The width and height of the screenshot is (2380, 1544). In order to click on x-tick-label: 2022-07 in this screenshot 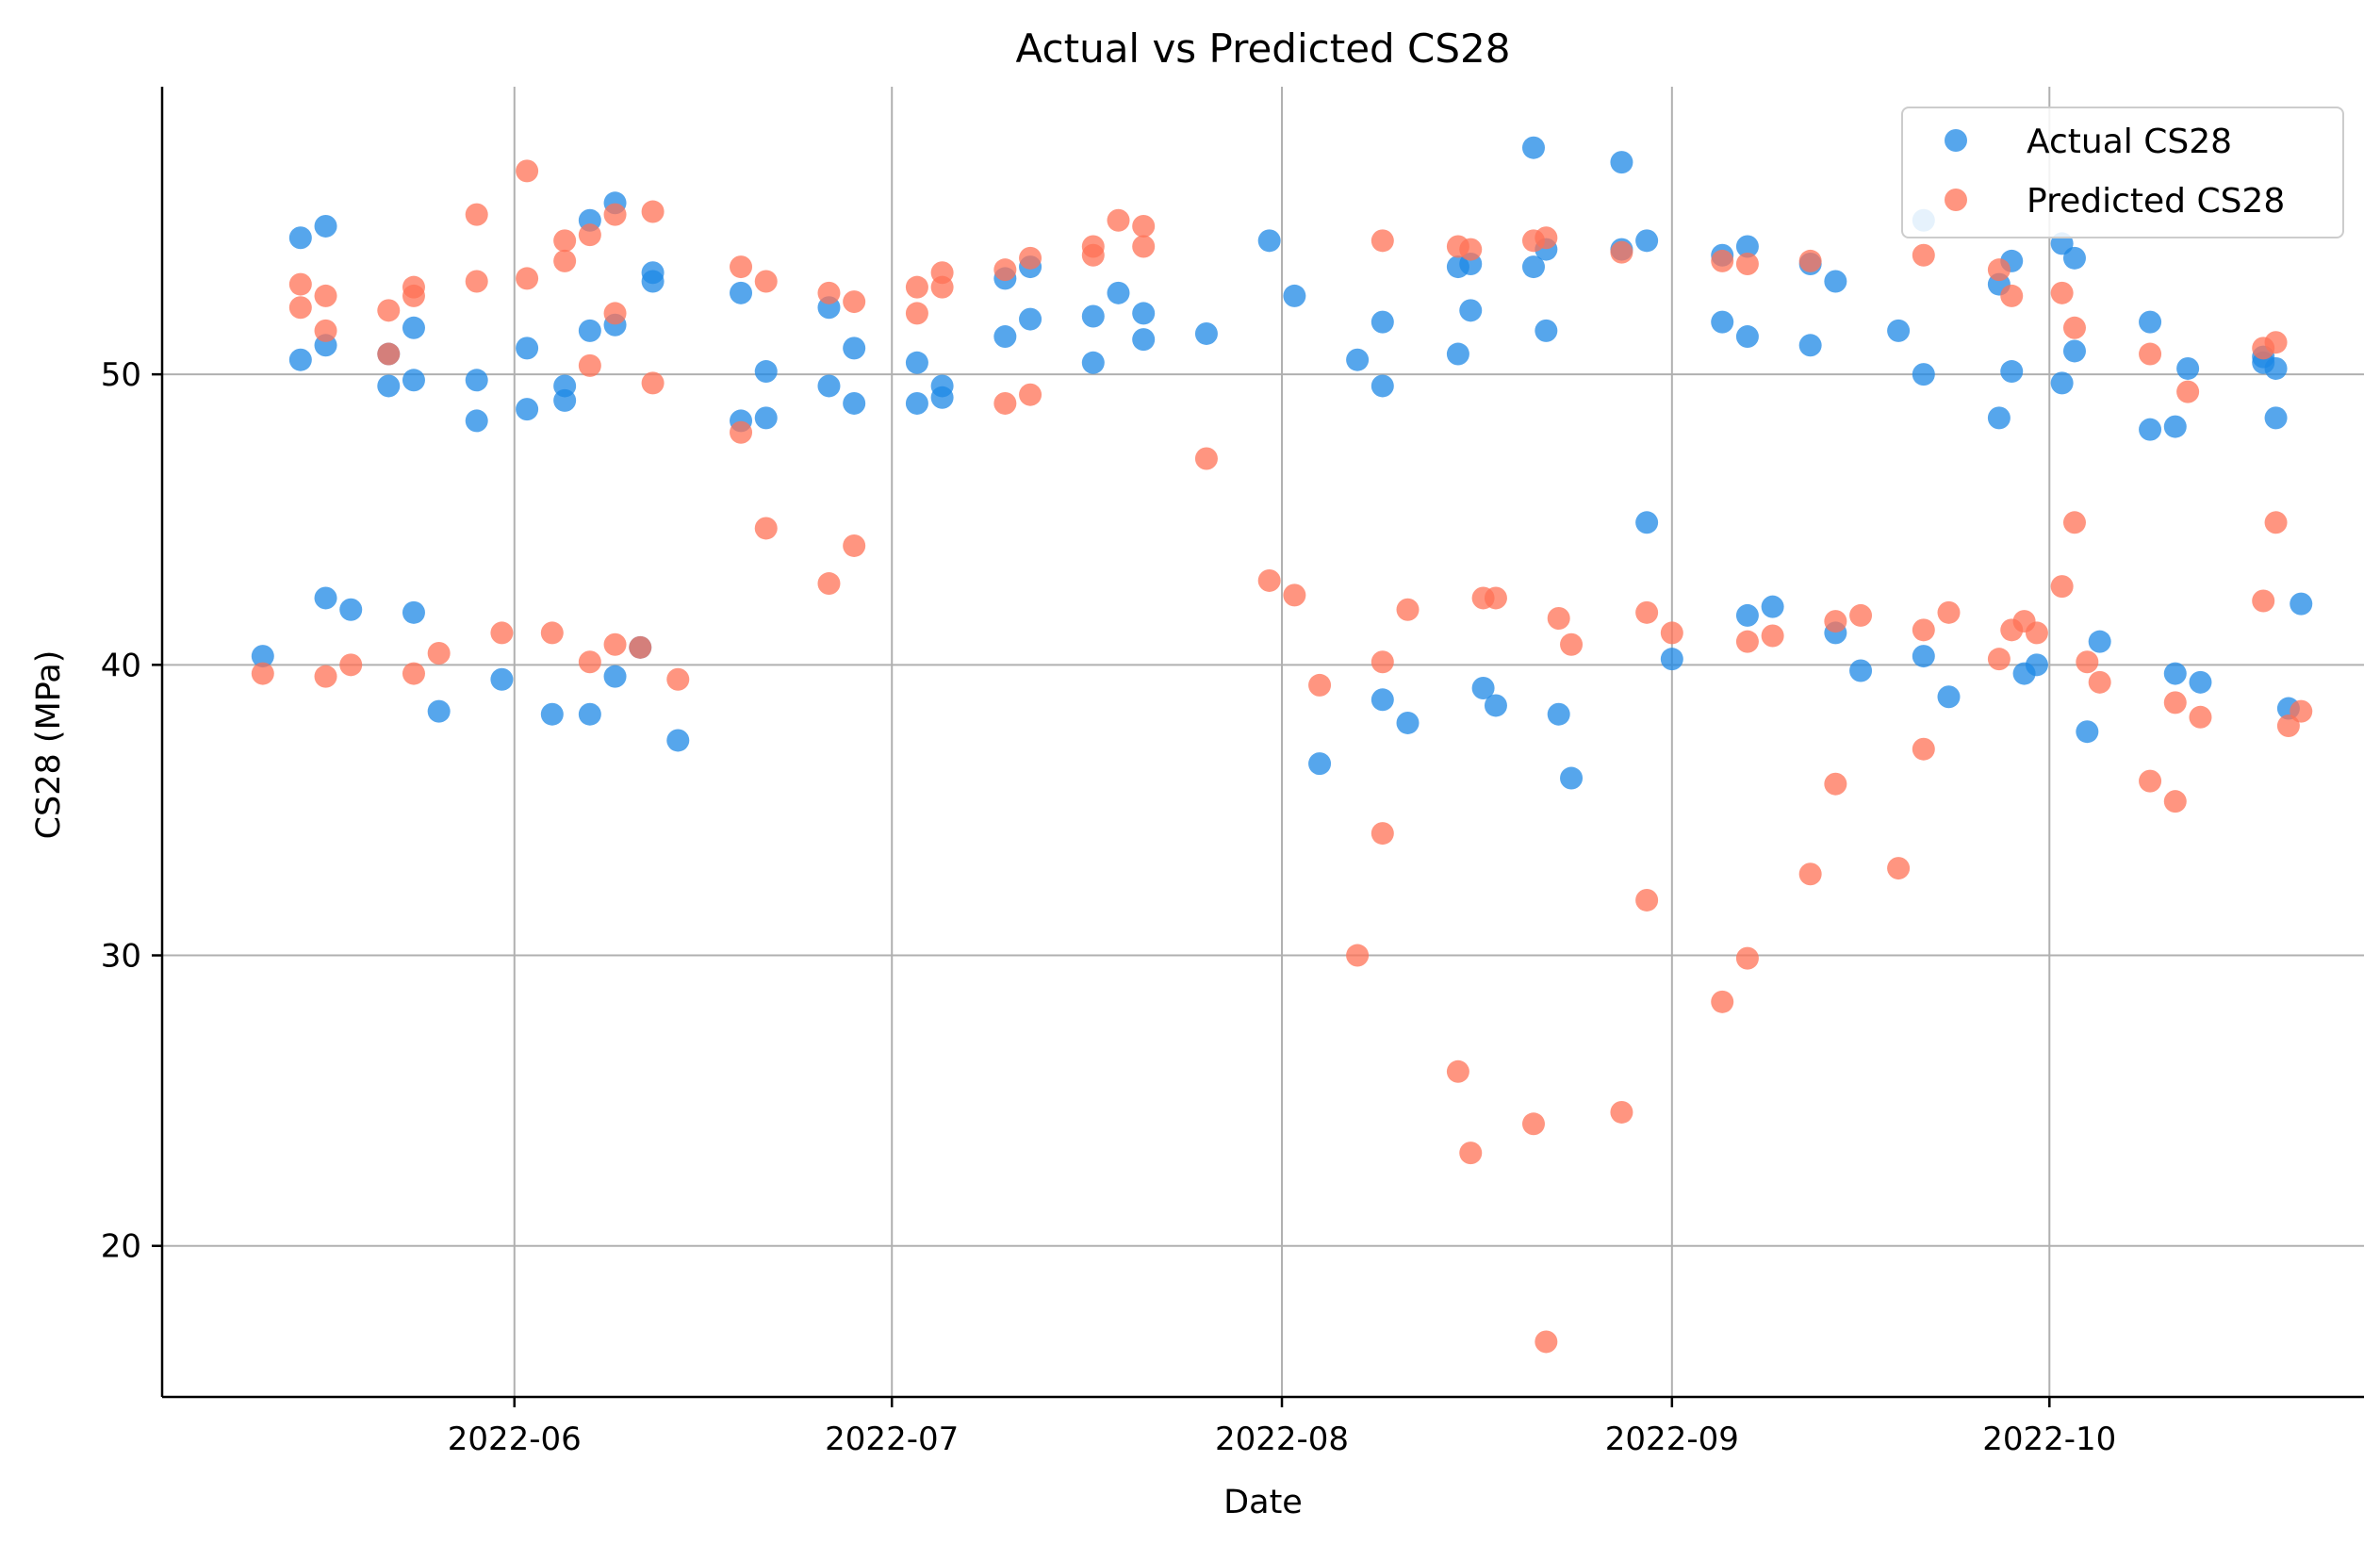, I will do `click(892, 1439)`.